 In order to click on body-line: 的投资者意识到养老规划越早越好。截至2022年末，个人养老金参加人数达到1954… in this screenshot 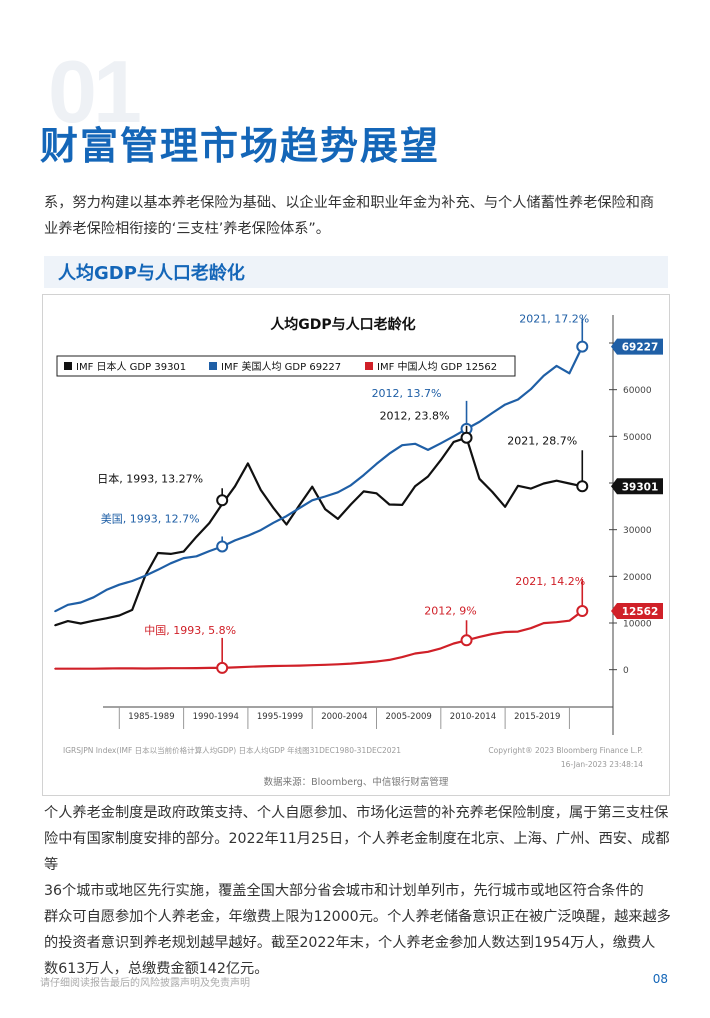, I will do `click(350, 943)`.